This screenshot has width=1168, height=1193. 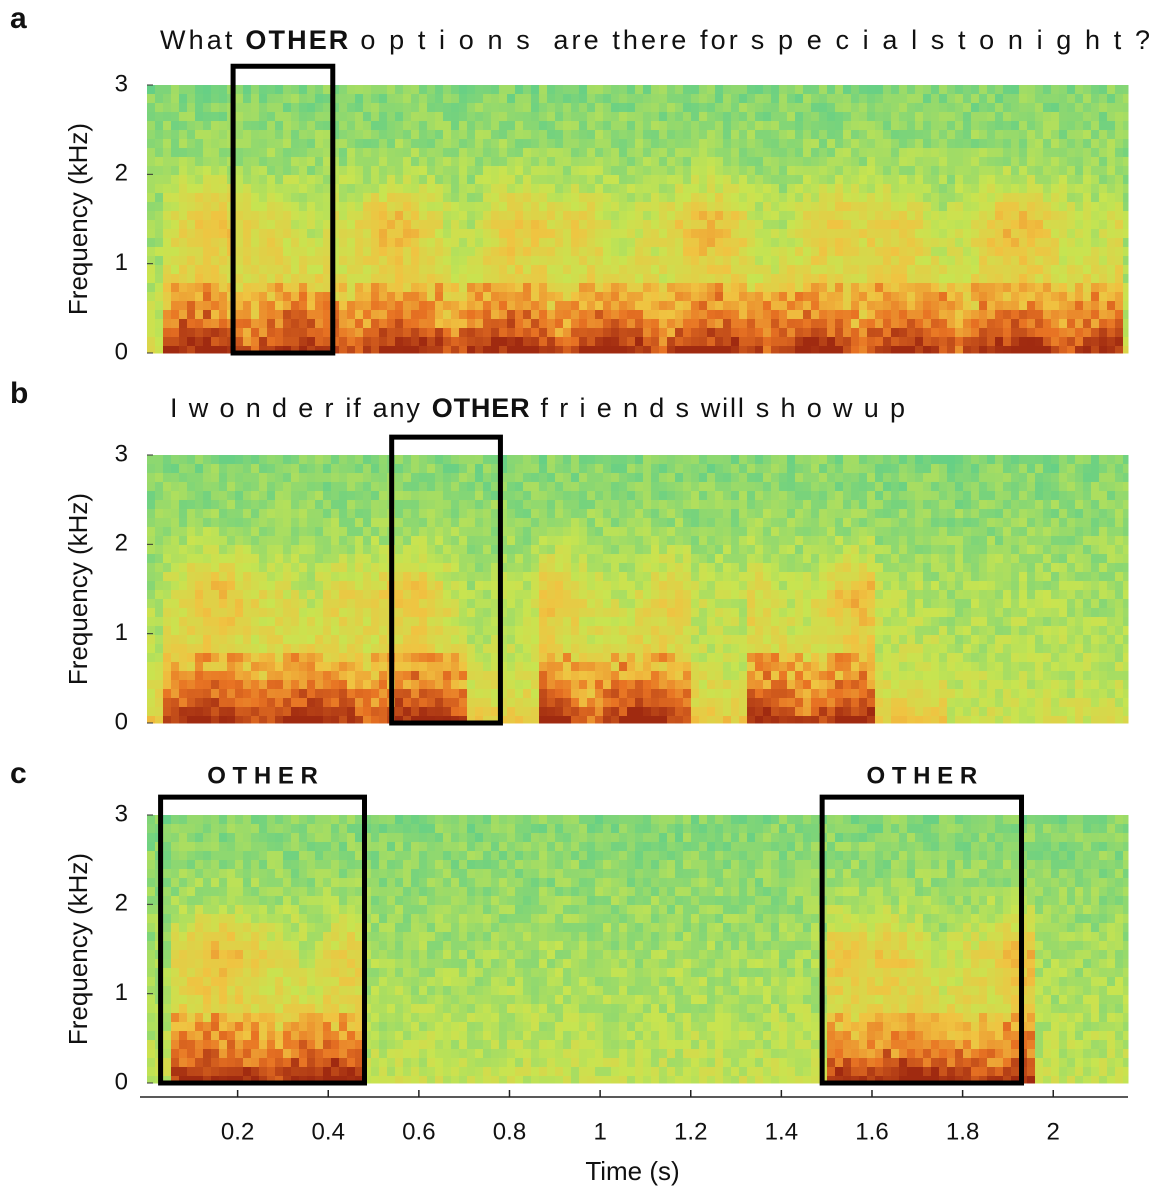 I want to click on panel-letter: b, so click(x=19, y=393).